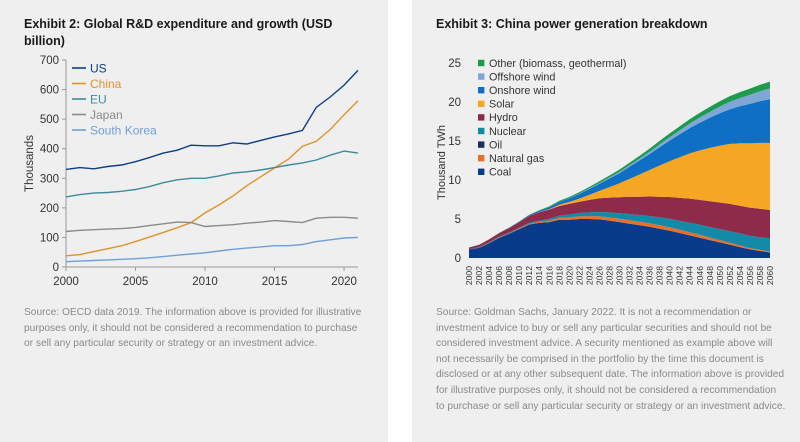  Describe the element at coordinates (481, 117) in the screenshot. I see `legend-swatch-hydro` at that location.